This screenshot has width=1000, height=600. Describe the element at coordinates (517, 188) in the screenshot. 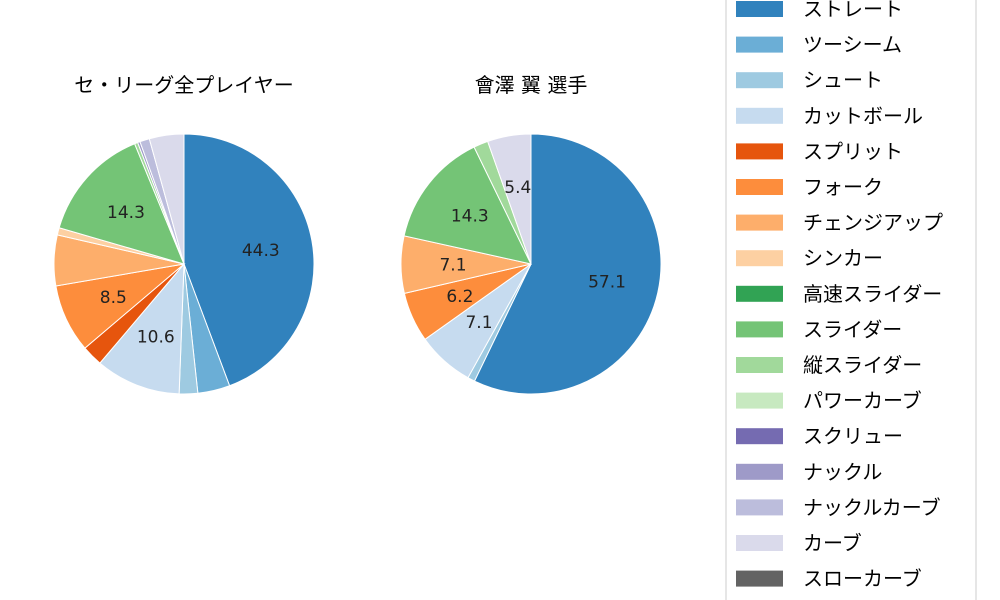

I see `slice-value-label: 5.4` at that location.